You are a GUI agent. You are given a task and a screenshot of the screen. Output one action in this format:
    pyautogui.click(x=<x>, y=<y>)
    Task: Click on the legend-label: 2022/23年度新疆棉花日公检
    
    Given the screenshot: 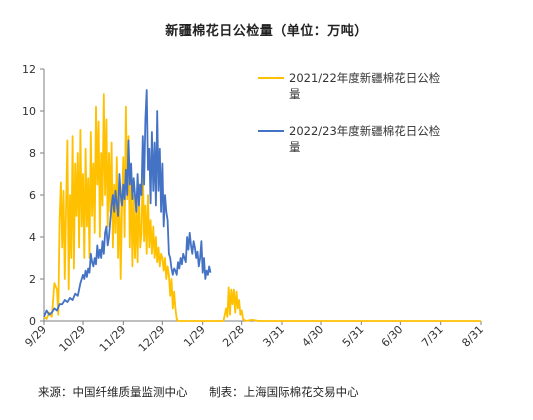 What is the action you would take?
    pyautogui.click(x=365, y=131)
    